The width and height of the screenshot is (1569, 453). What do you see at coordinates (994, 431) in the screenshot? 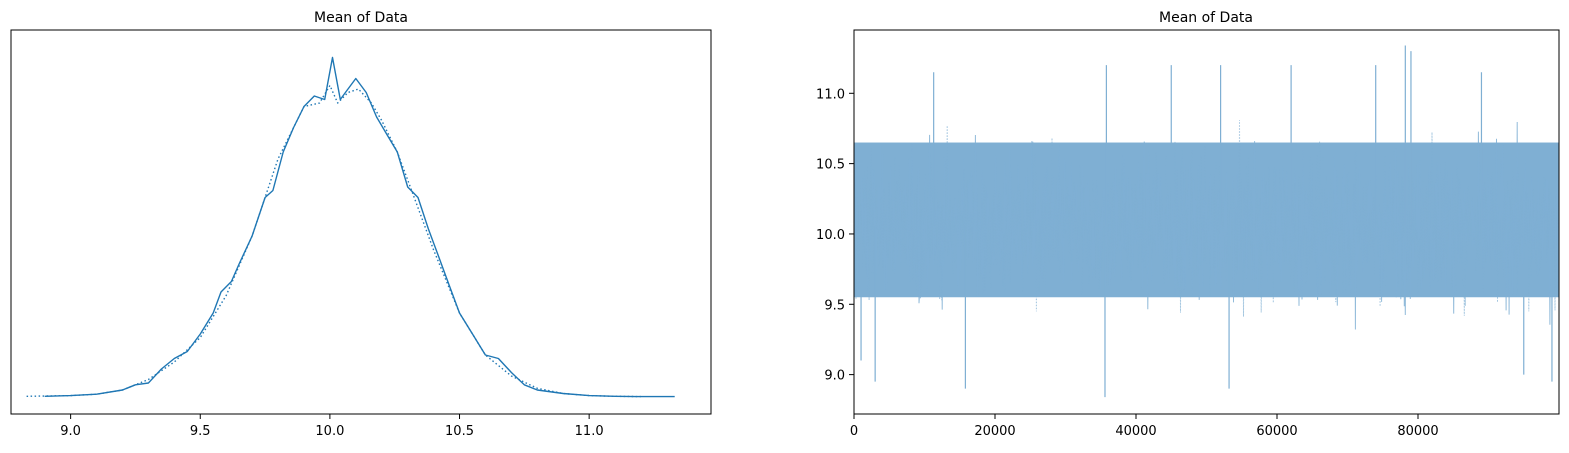
I see `trace-x-tick-label: 20000` at bounding box center [994, 431].